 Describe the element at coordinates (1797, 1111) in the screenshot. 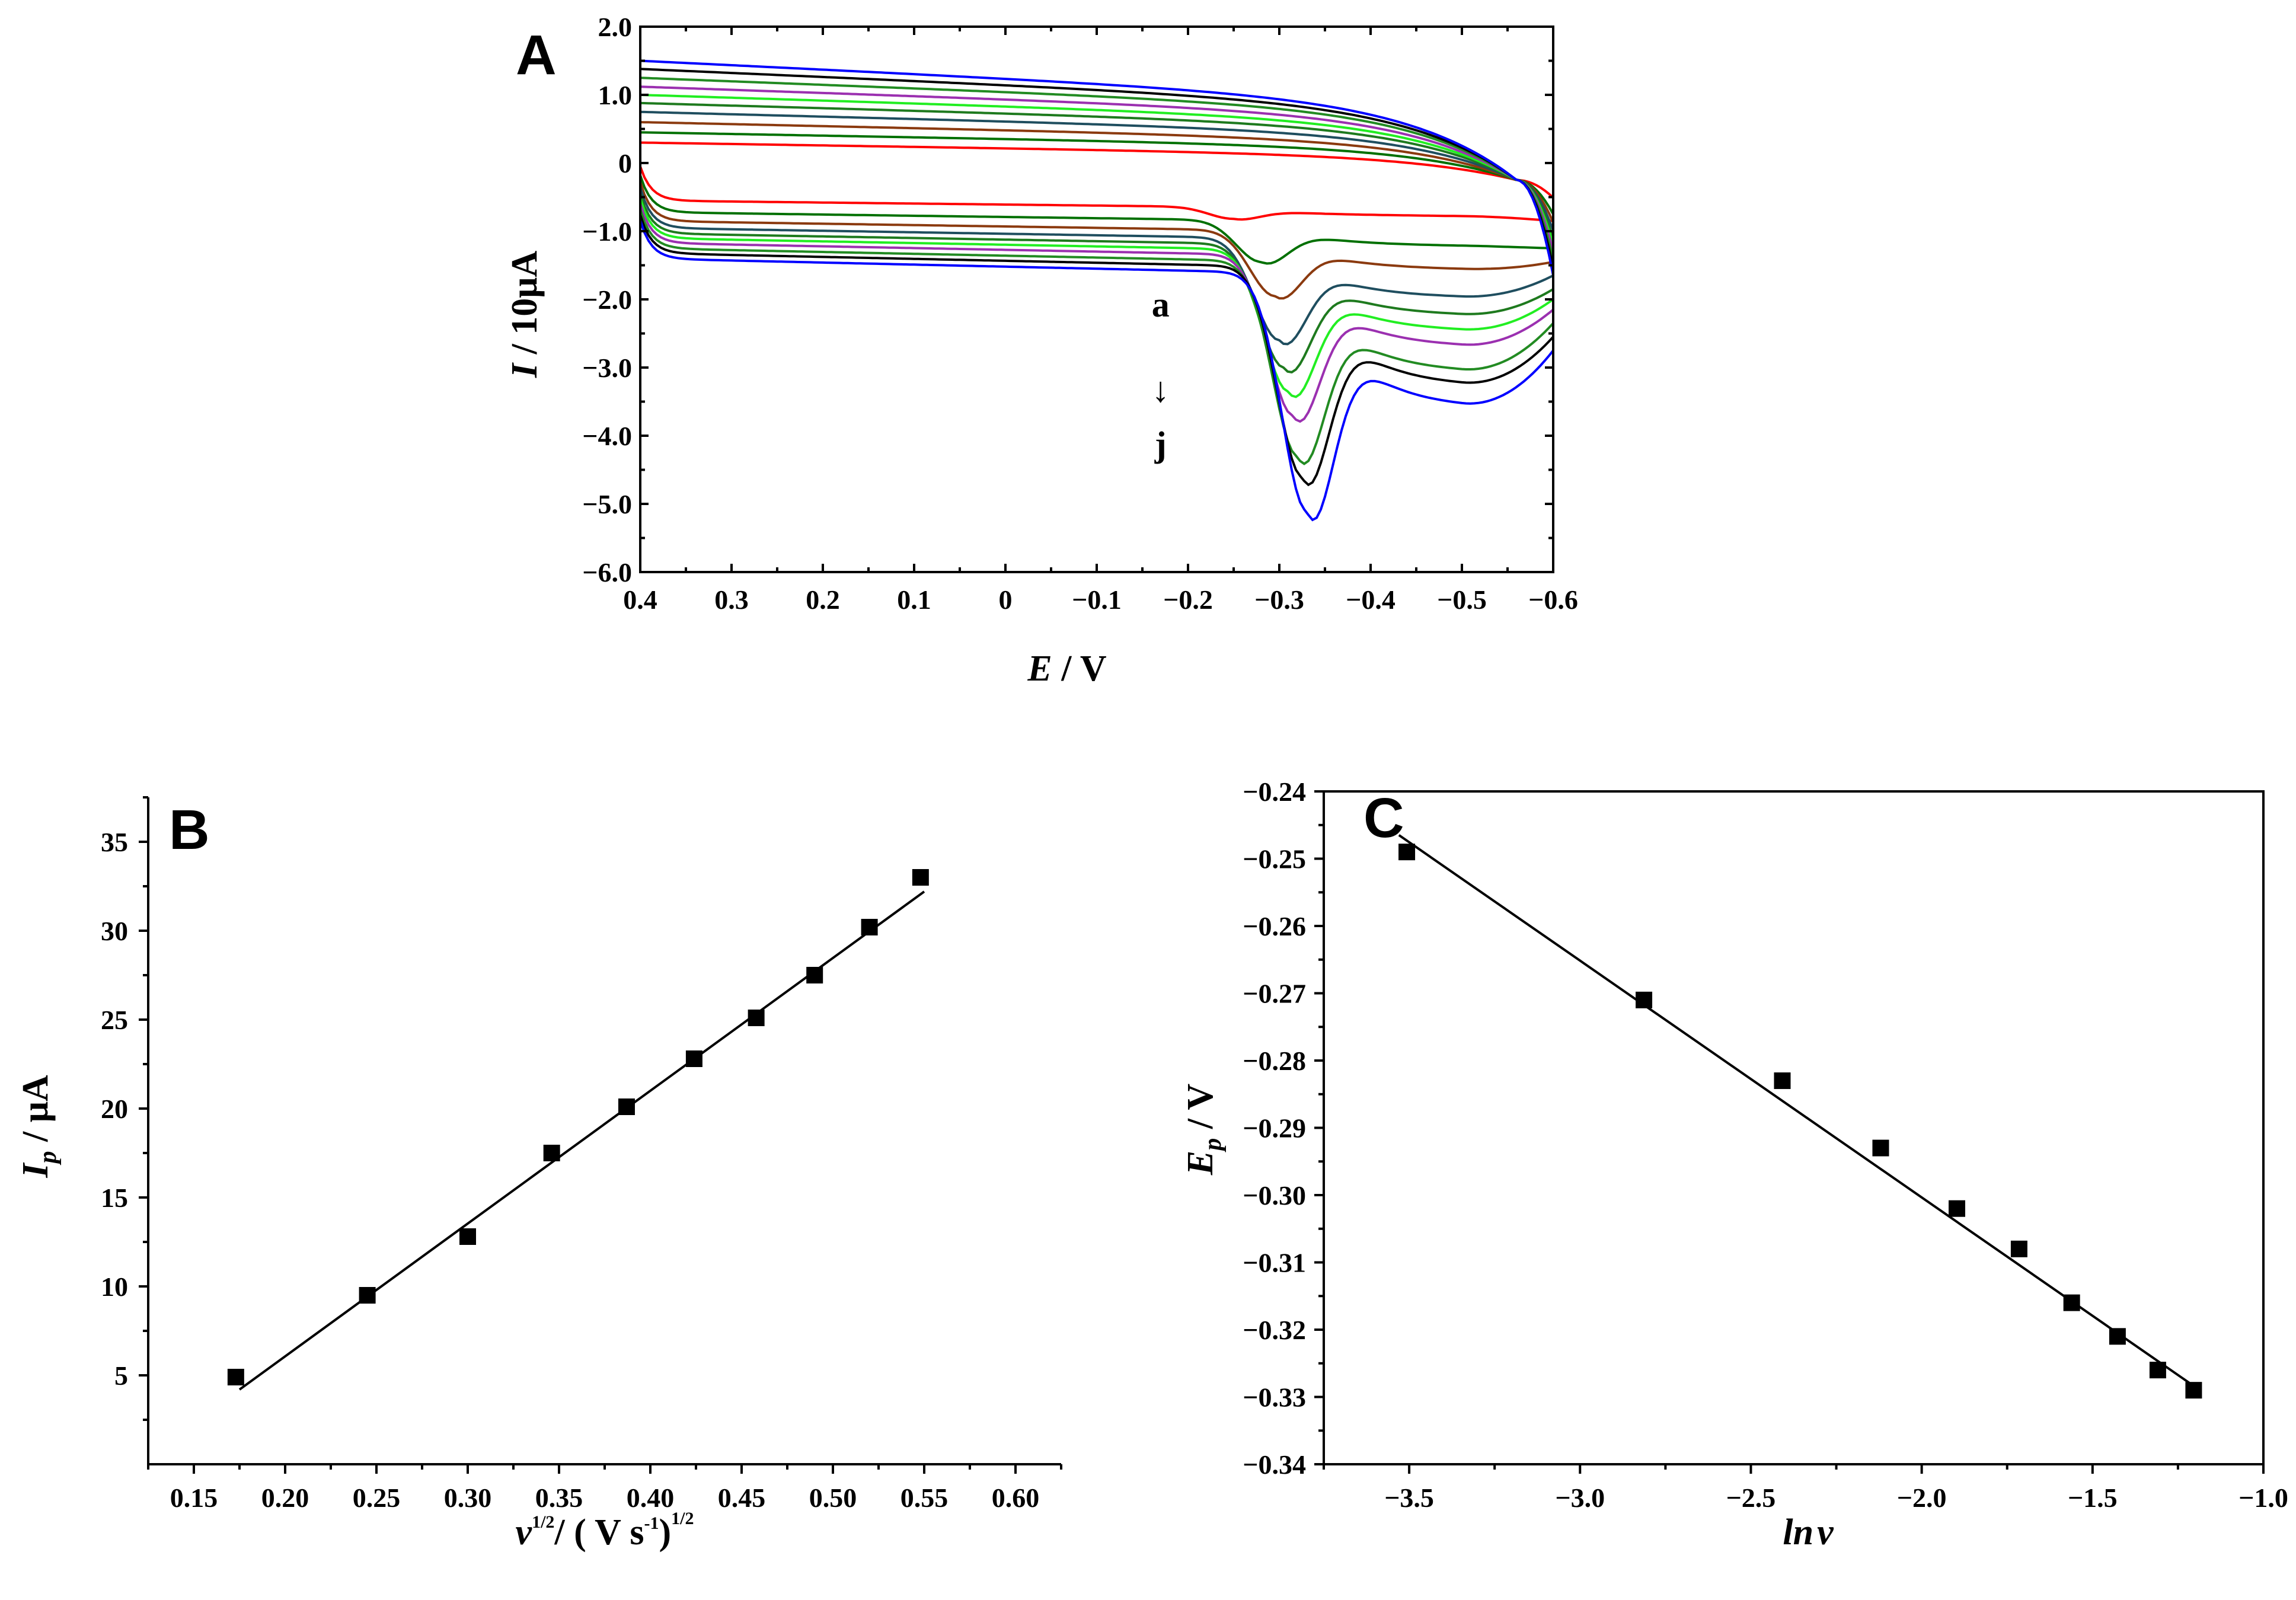

I see `panel-c-fit-line` at that location.